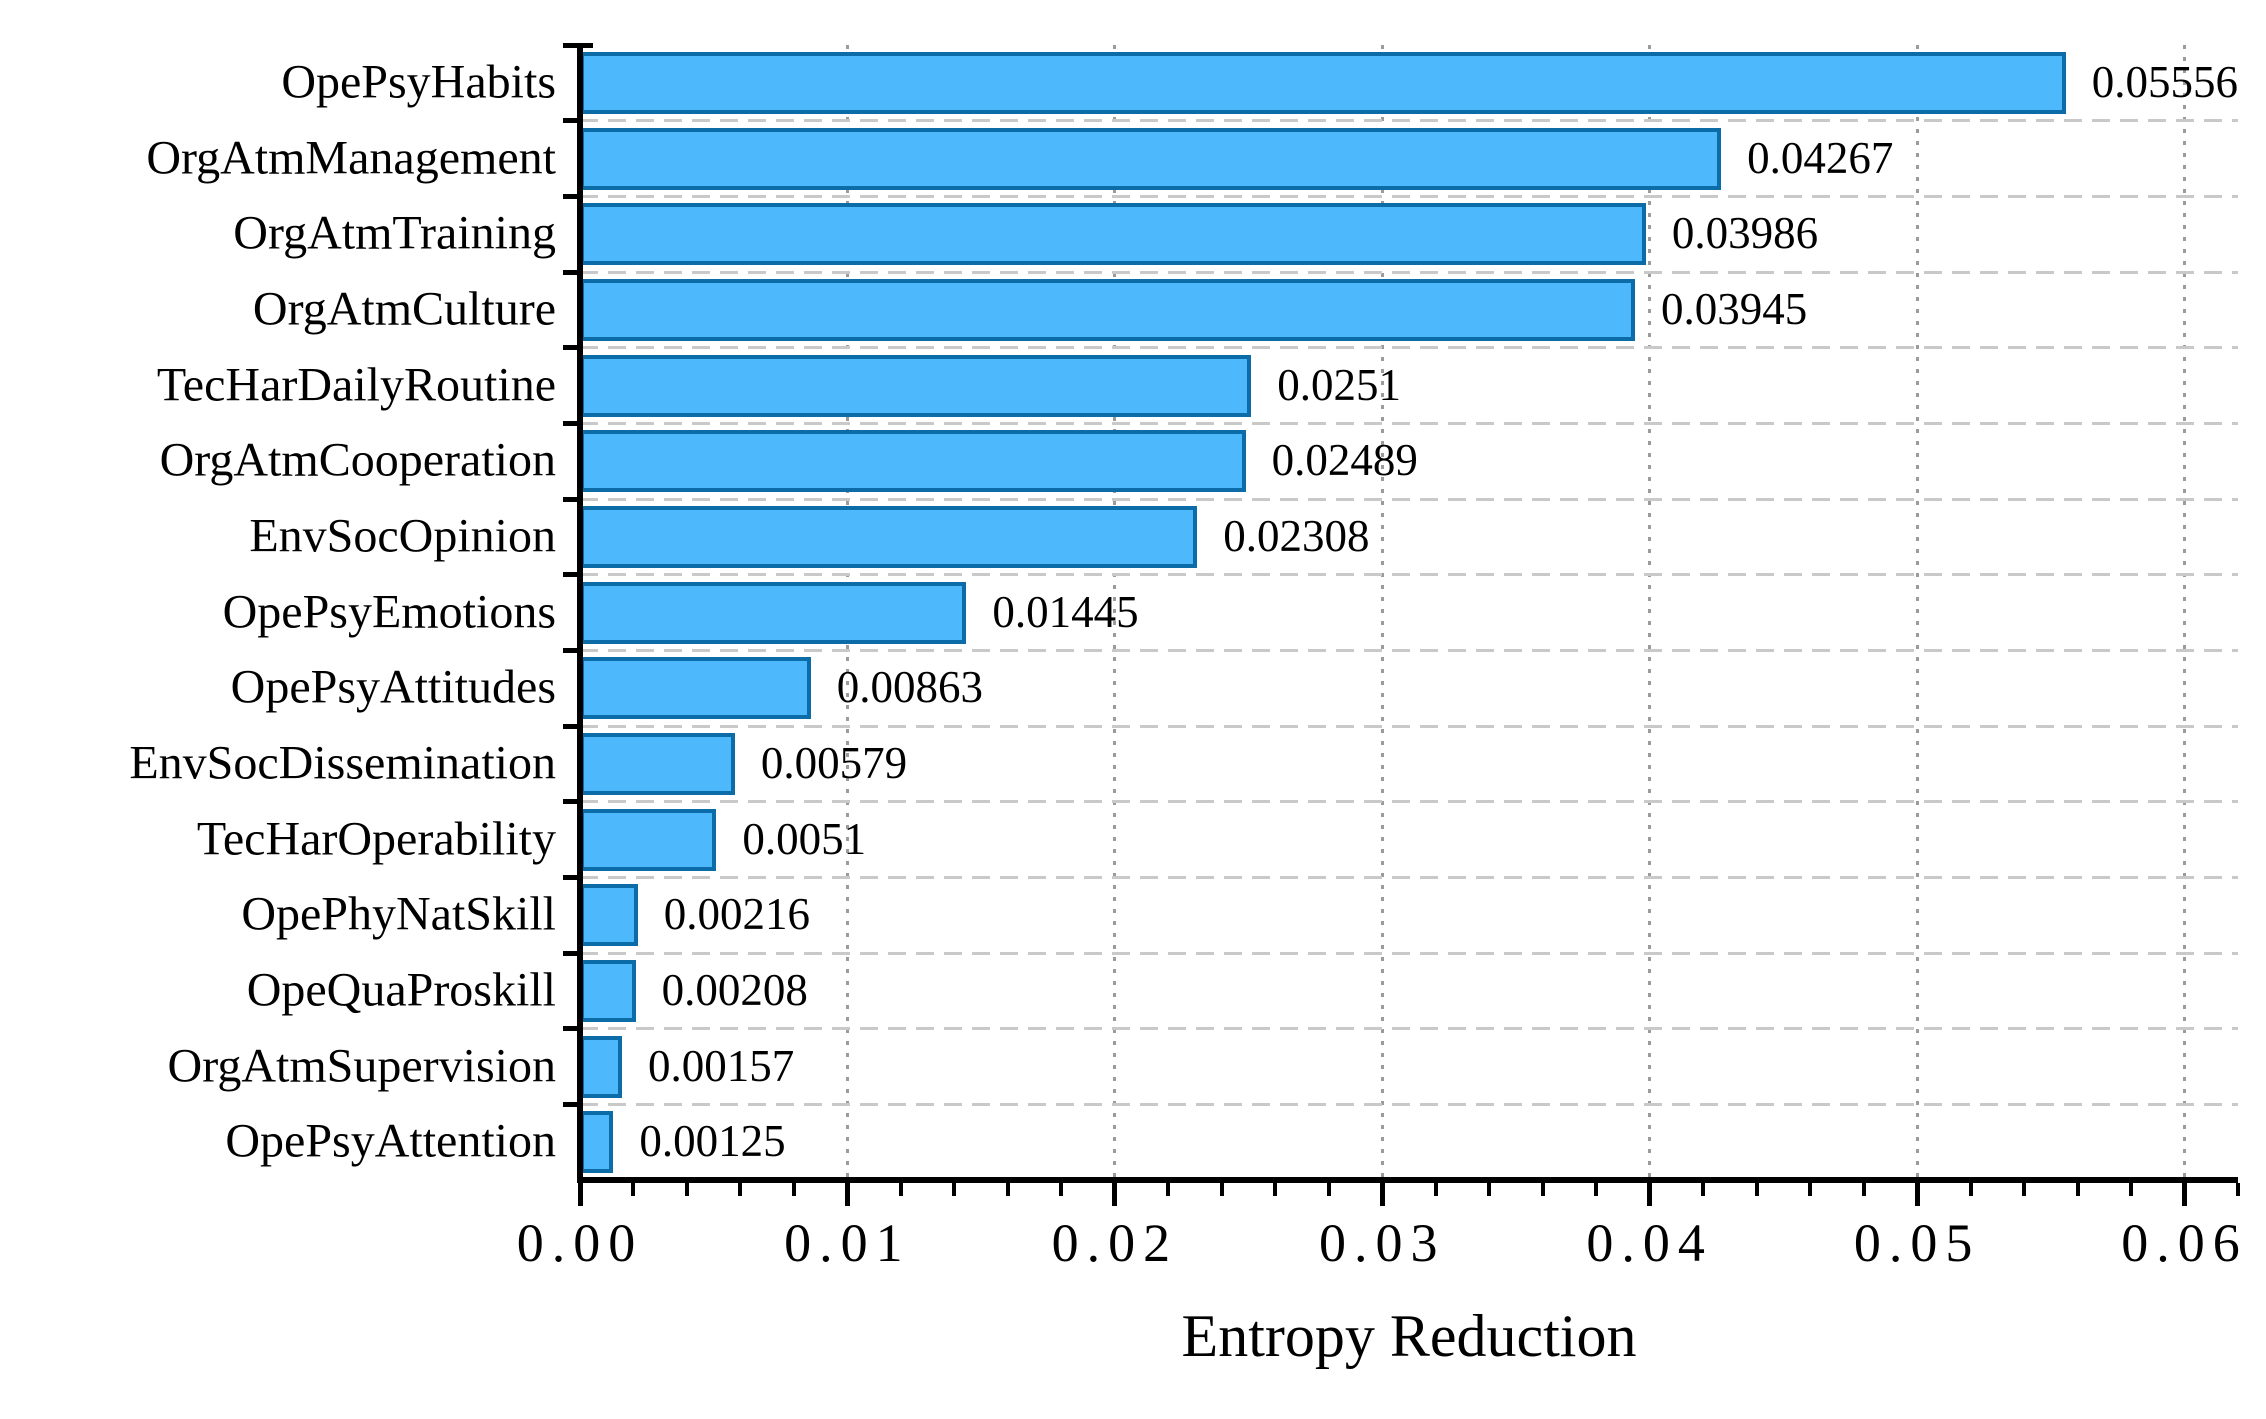 The width and height of the screenshot is (2266, 1419). I want to click on bar-value-label: 0.03945, so click(1734, 308).